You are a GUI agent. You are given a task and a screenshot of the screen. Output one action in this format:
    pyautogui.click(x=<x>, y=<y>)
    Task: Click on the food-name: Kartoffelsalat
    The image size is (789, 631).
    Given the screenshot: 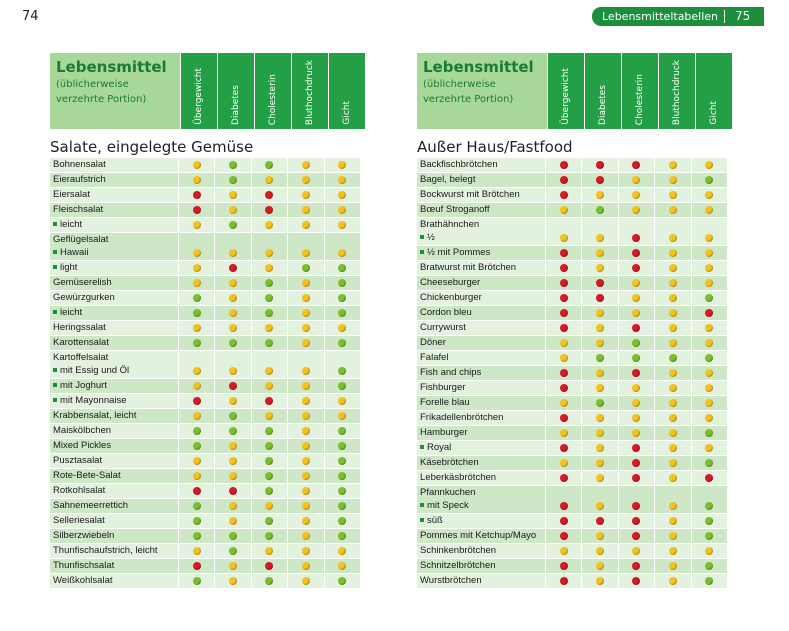 What is the action you would take?
    pyautogui.click(x=115, y=357)
    